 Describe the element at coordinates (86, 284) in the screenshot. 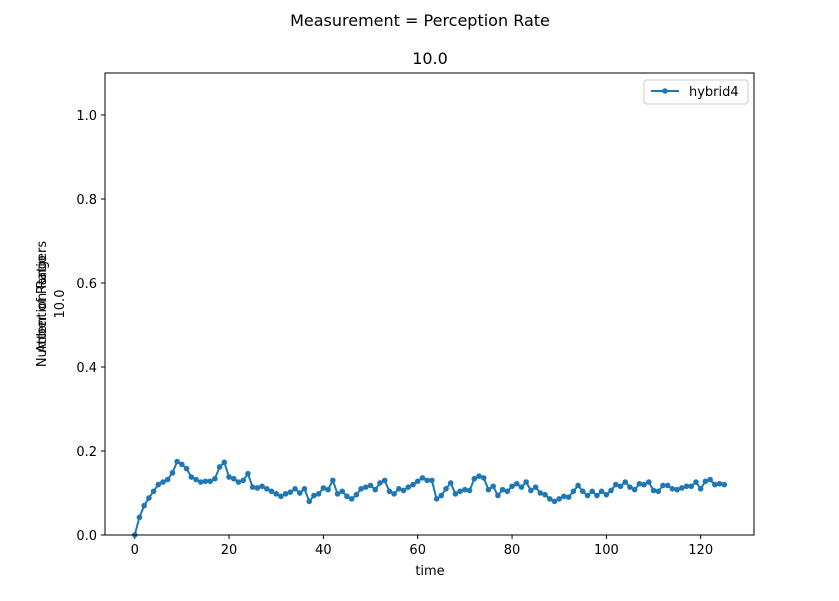

I see `y-tick-label: 0.6` at that location.